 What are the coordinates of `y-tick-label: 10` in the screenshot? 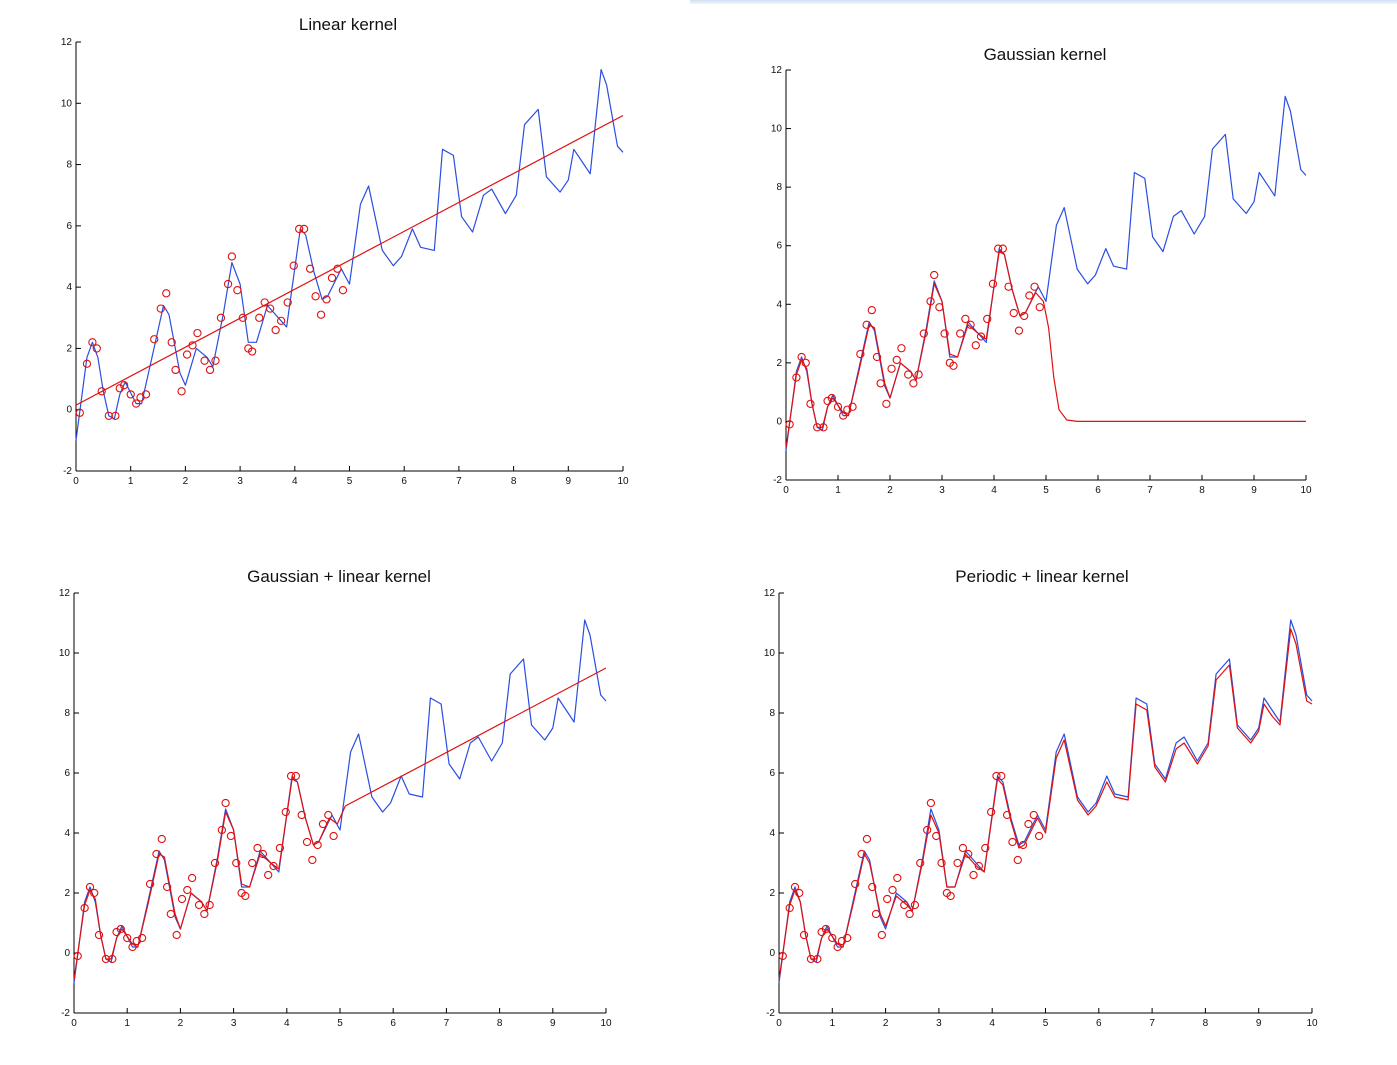 It's located at (65, 653).